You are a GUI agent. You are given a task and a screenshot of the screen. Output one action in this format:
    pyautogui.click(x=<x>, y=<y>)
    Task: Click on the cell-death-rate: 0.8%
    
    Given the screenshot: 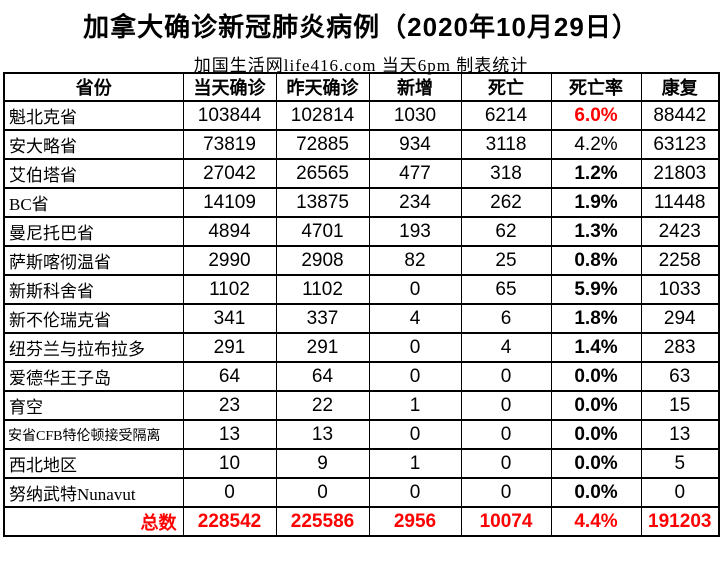 What is the action you would take?
    pyautogui.click(x=596, y=260)
    